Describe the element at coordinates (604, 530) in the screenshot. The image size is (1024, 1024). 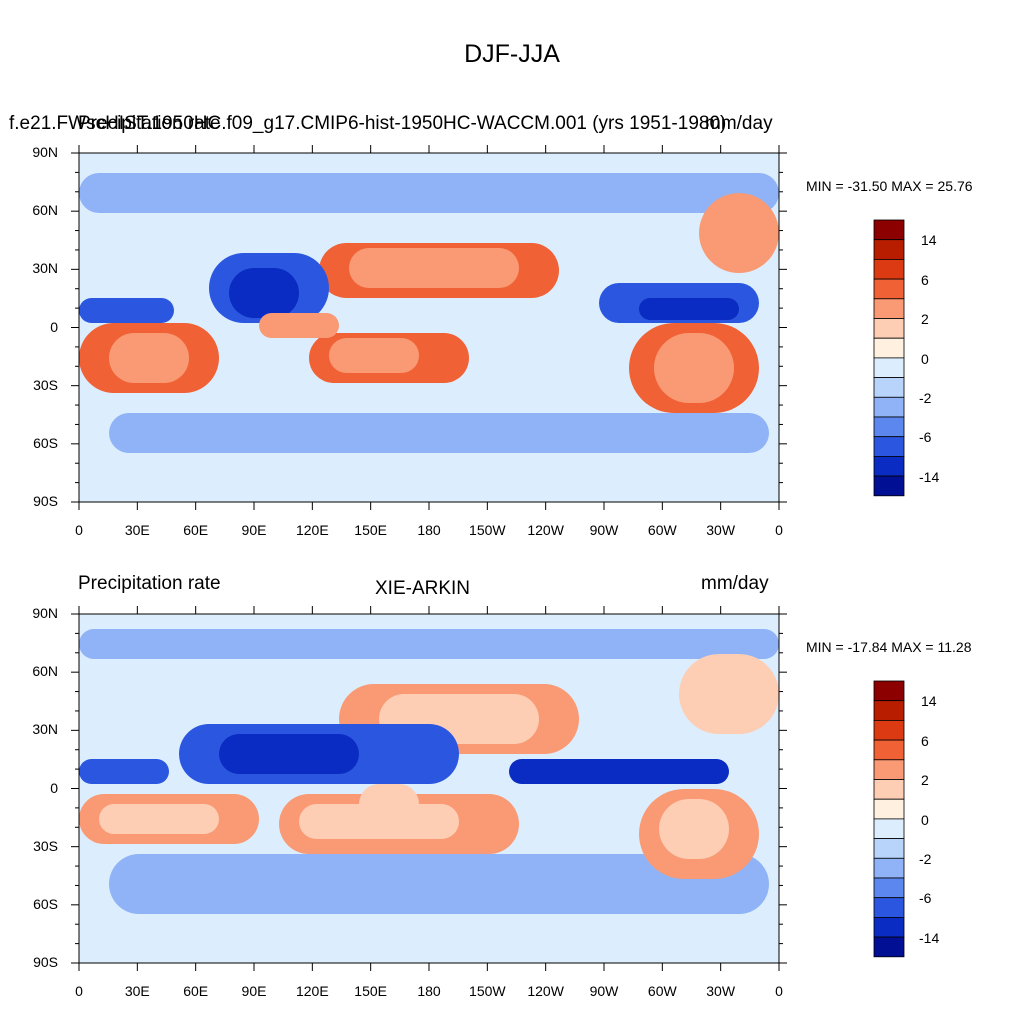
I see `lon-tick-label: 90W` at that location.